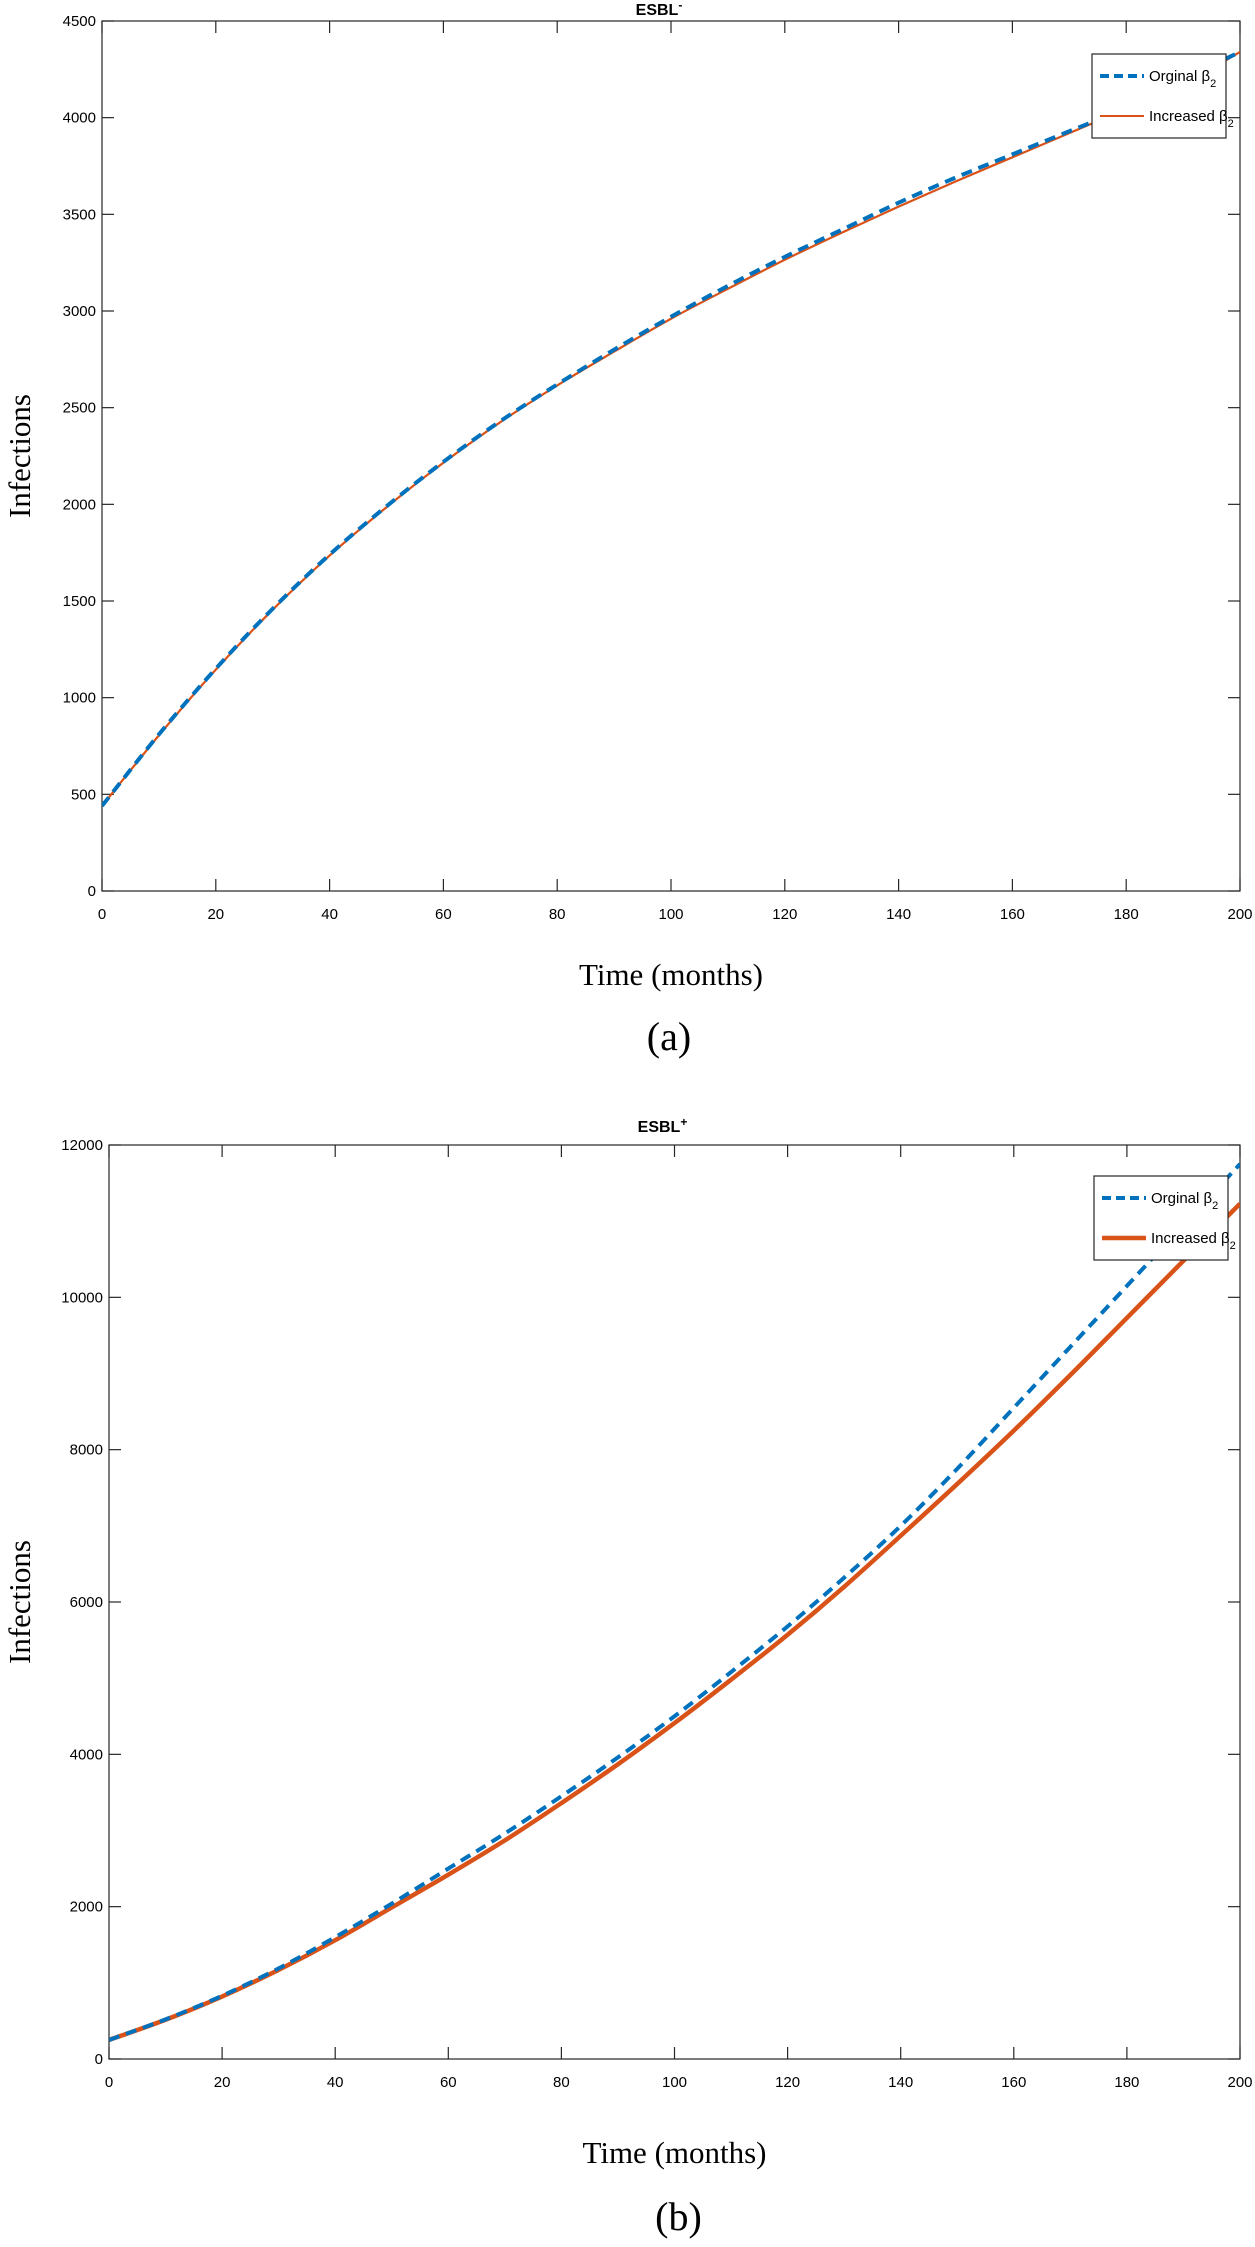 Image resolution: width=1255 pixels, height=2247 pixels. What do you see at coordinates (82, 1145) in the screenshot?
I see `y-tick-label: 12000` at bounding box center [82, 1145].